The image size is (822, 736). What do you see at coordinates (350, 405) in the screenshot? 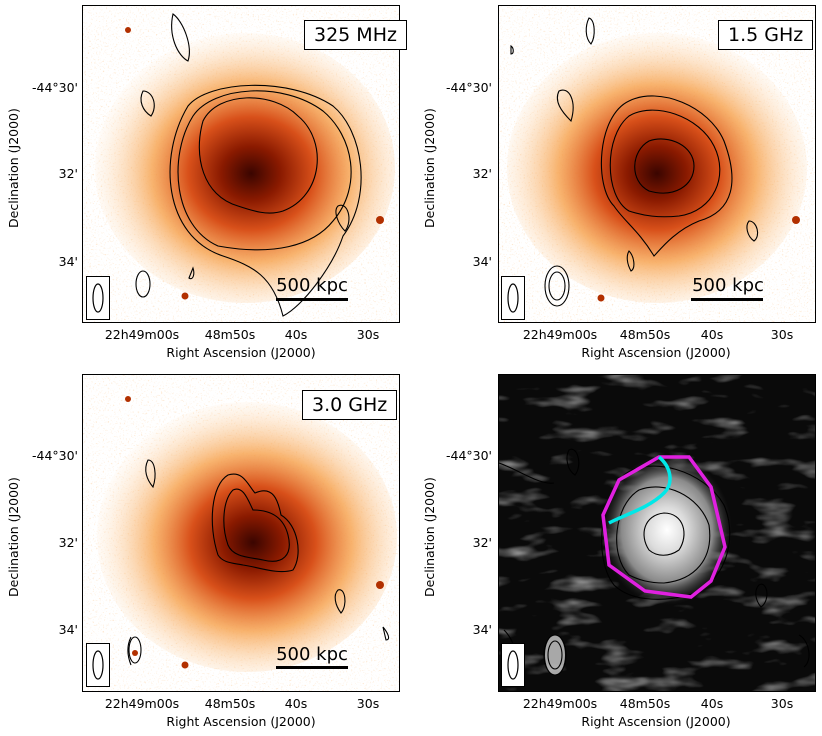
I see `frequency-label-3000: 3.0 GHz` at bounding box center [350, 405].